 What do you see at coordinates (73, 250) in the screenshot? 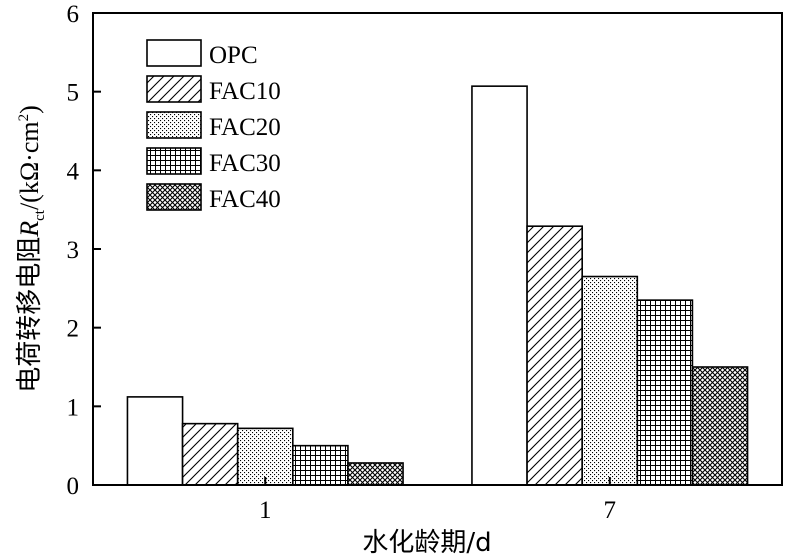
I see `y-tick-label: 3` at bounding box center [73, 250].